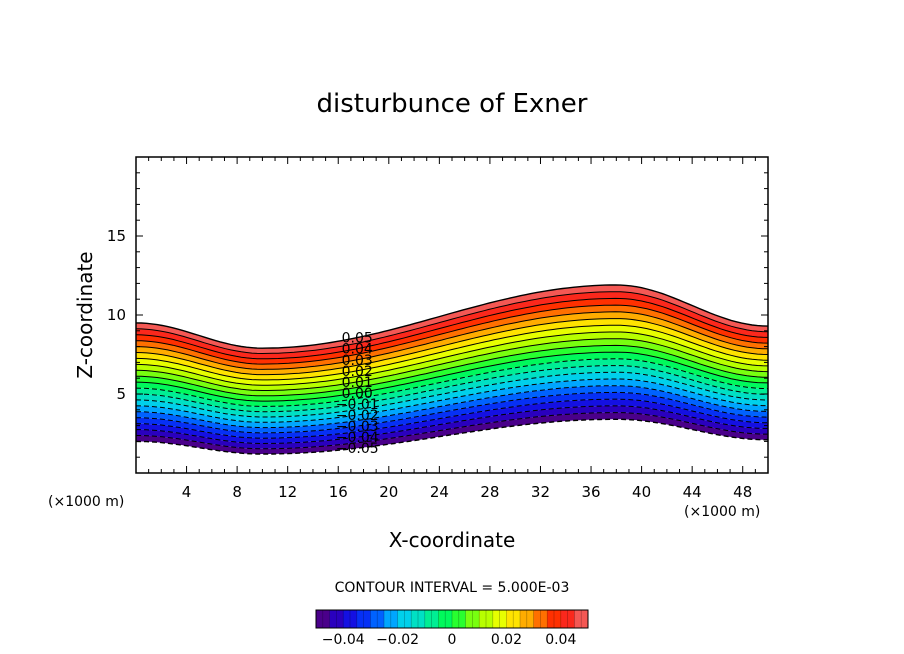  Describe the element at coordinates (641, 492) in the screenshot. I see `x-tick-label: 40` at that location.